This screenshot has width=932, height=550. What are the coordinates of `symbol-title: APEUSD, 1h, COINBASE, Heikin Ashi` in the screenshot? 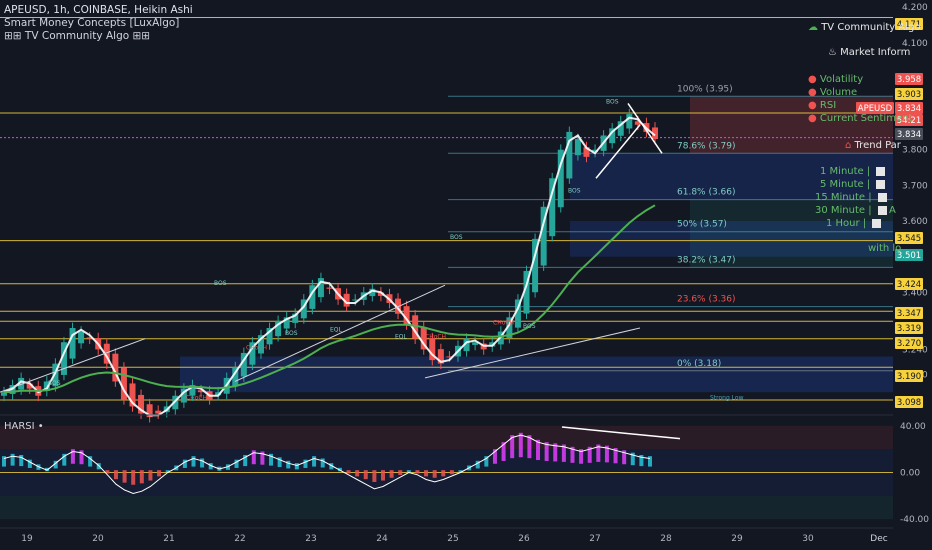 It's located at (98, 10).